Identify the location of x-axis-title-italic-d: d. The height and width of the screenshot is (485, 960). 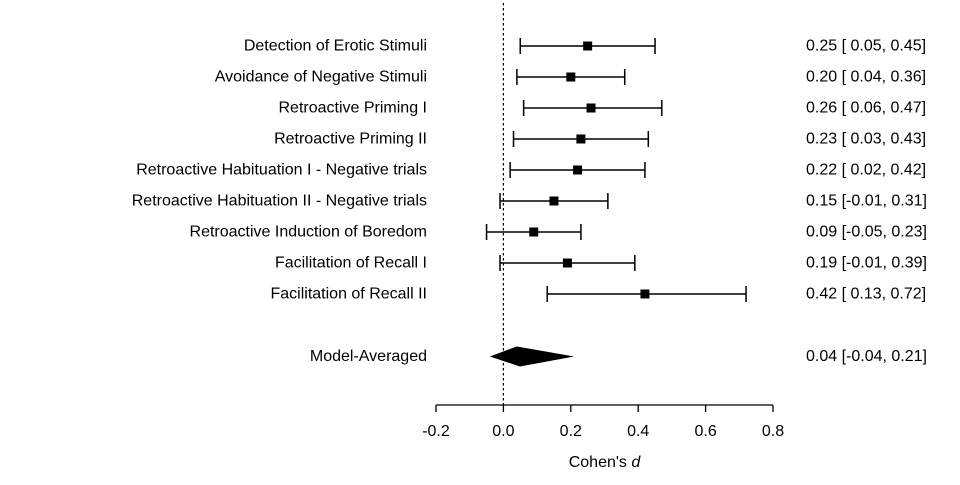
(636, 462).